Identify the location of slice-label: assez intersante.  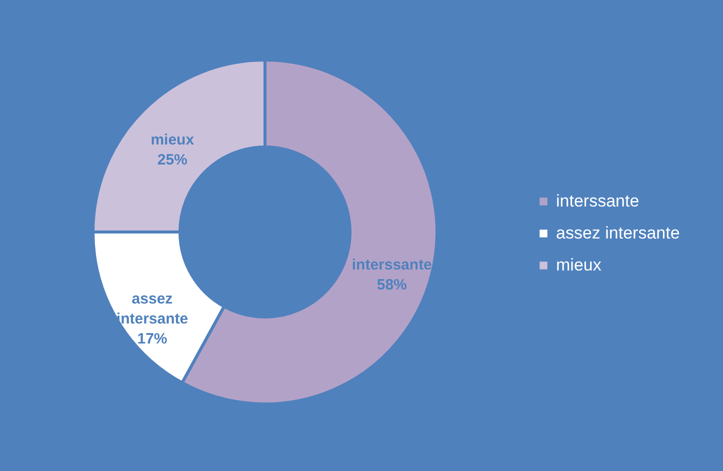
(152, 309).